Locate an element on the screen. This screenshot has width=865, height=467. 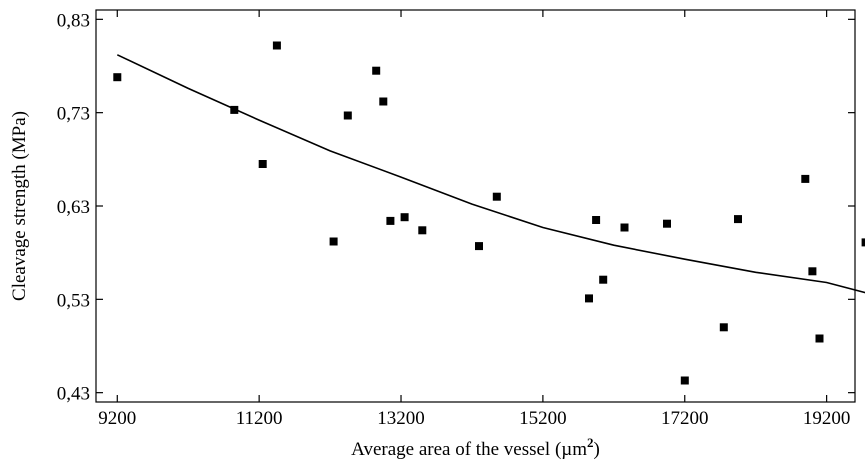
x-axis-title-text: Average area of the vessel (µm is located at coordinates (469, 449).